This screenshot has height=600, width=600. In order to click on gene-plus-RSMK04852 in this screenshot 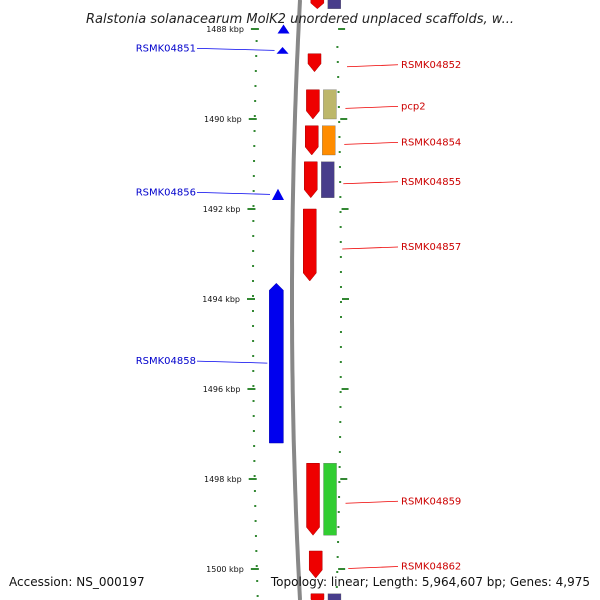, I will do `click(314, 63)`.